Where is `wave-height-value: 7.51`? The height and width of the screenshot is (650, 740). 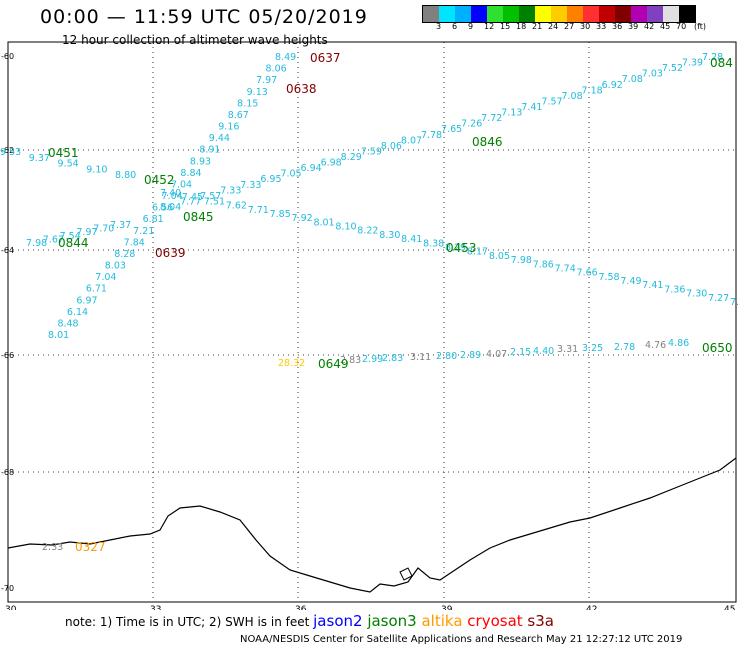
wave-height-value: 7.51 is located at coordinates (214, 201).